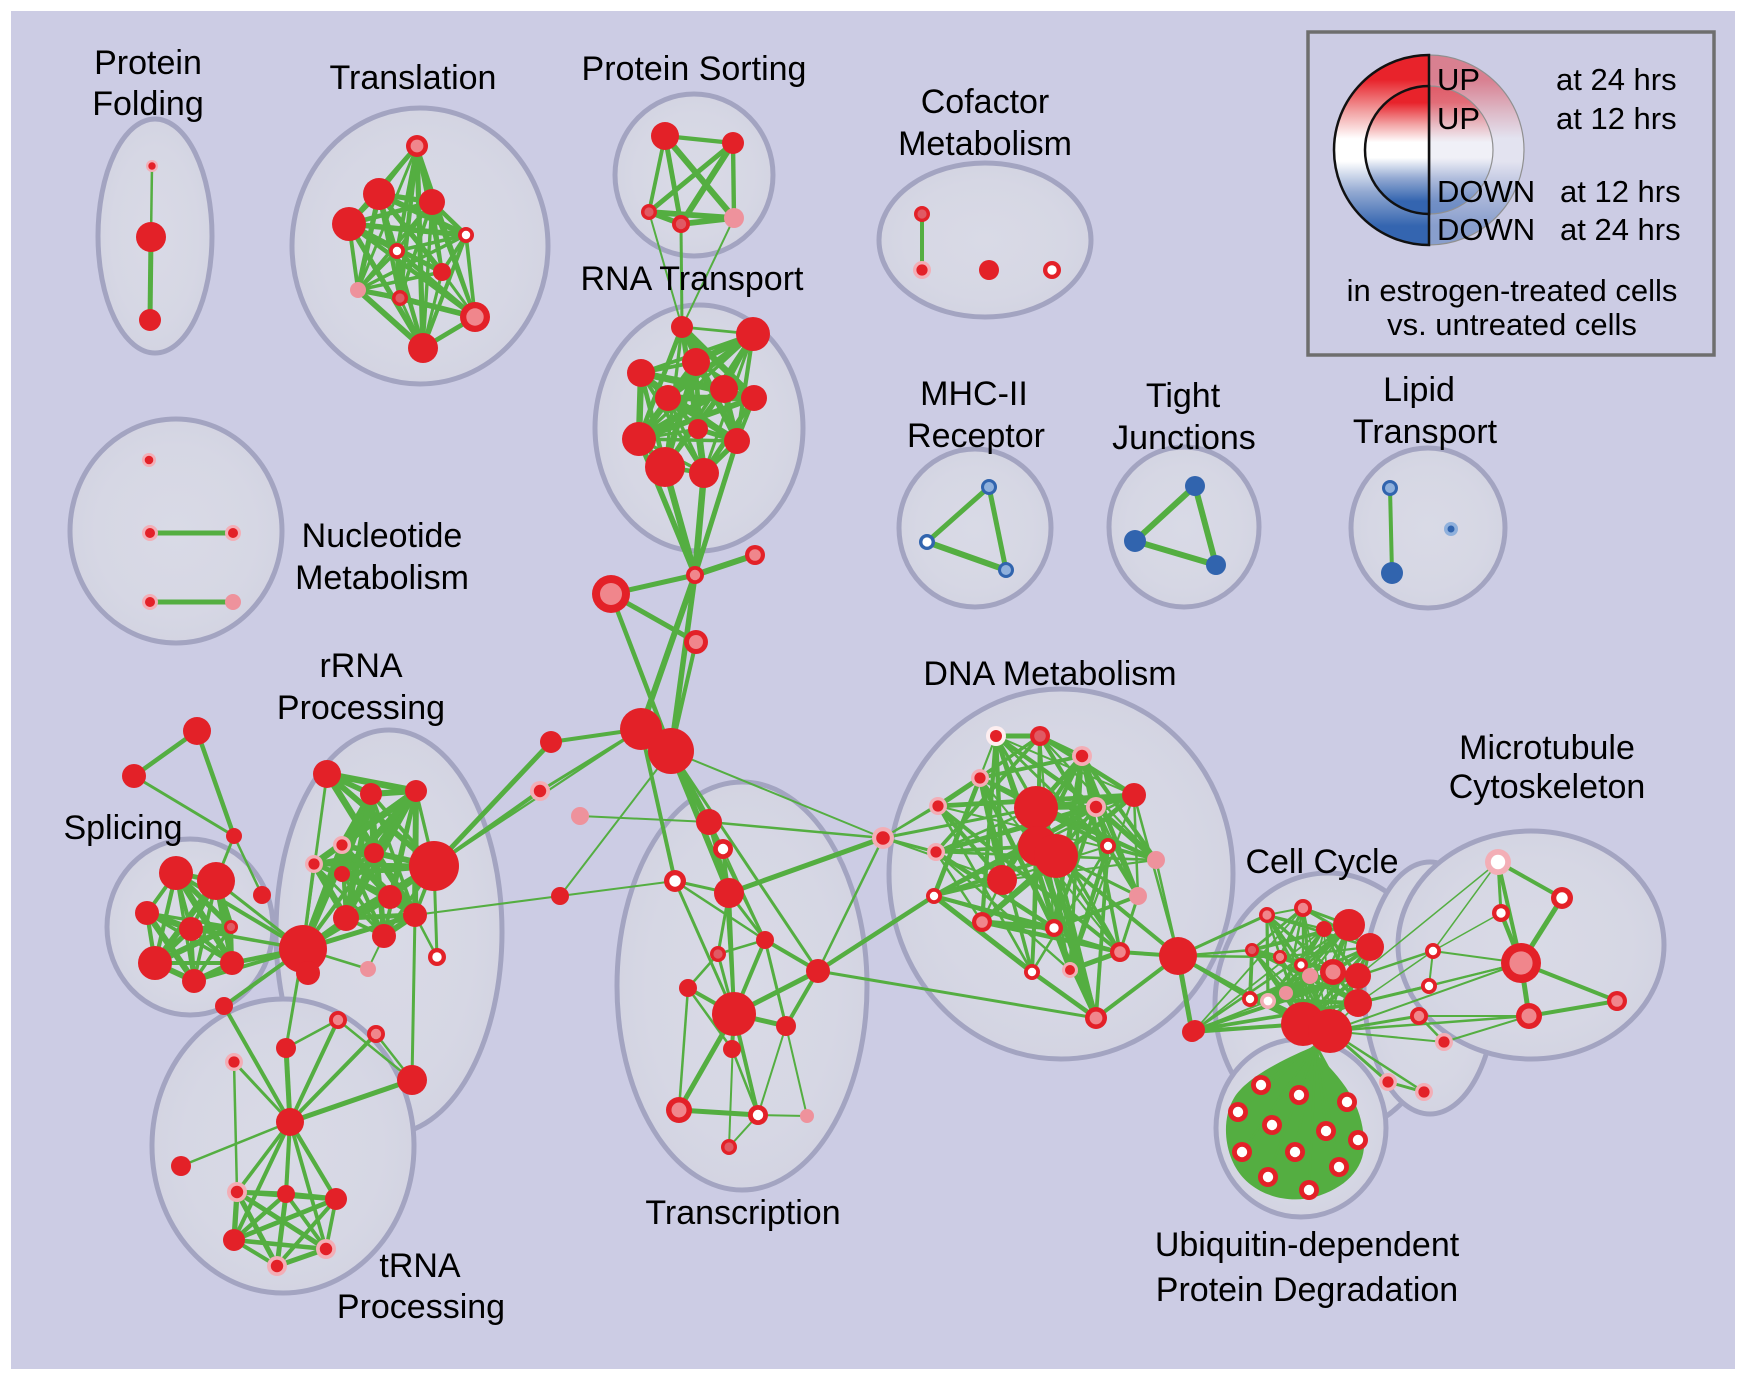  Describe the element at coordinates (1183, 396) in the screenshot. I see `svg-text: Tight` at that location.